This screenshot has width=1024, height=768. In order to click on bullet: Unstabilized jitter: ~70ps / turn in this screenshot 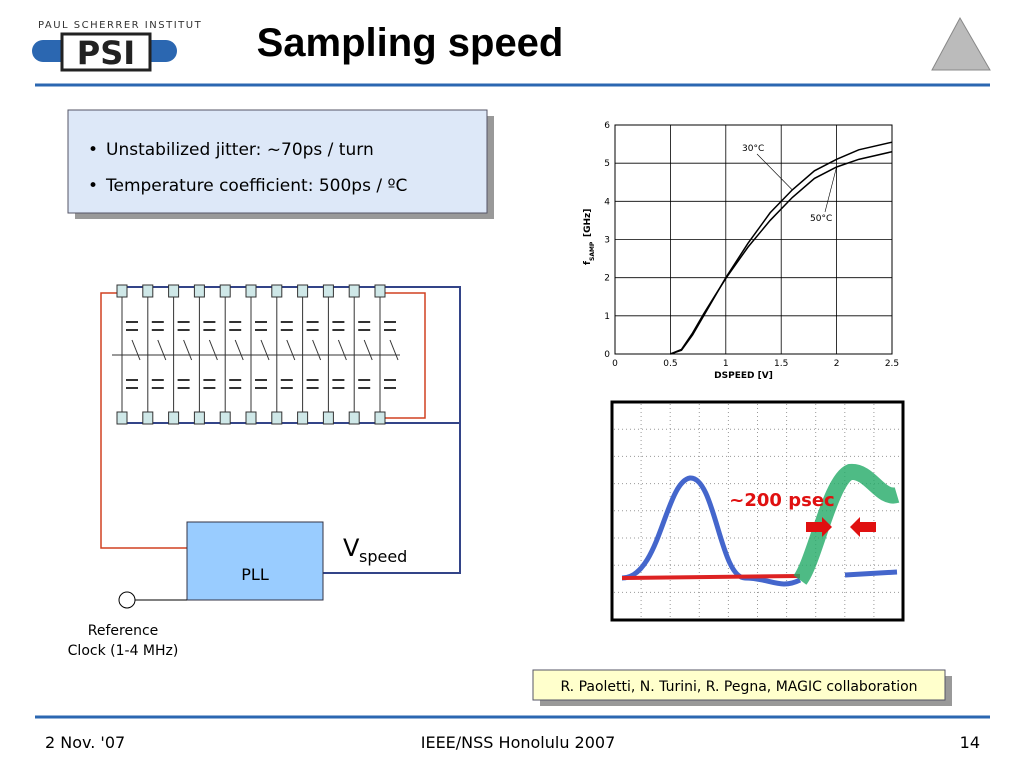, I will do `click(240, 150)`.